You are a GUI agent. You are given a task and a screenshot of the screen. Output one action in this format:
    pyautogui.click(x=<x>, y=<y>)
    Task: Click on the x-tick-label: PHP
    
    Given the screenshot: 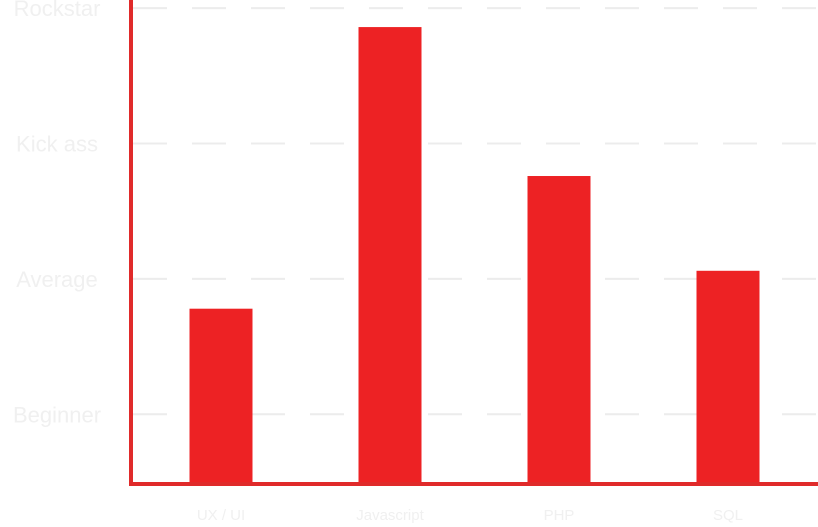 What is the action you would take?
    pyautogui.click(x=559, y=515)
    